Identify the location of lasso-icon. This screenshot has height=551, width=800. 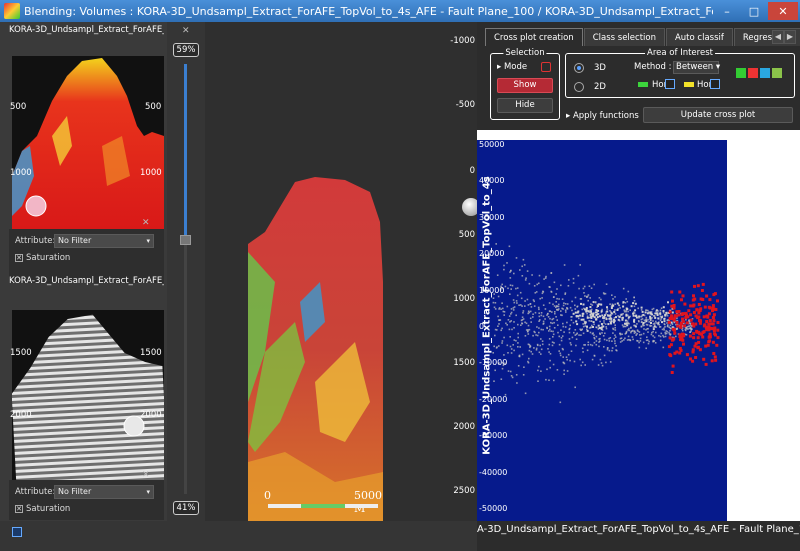
(546, 67).